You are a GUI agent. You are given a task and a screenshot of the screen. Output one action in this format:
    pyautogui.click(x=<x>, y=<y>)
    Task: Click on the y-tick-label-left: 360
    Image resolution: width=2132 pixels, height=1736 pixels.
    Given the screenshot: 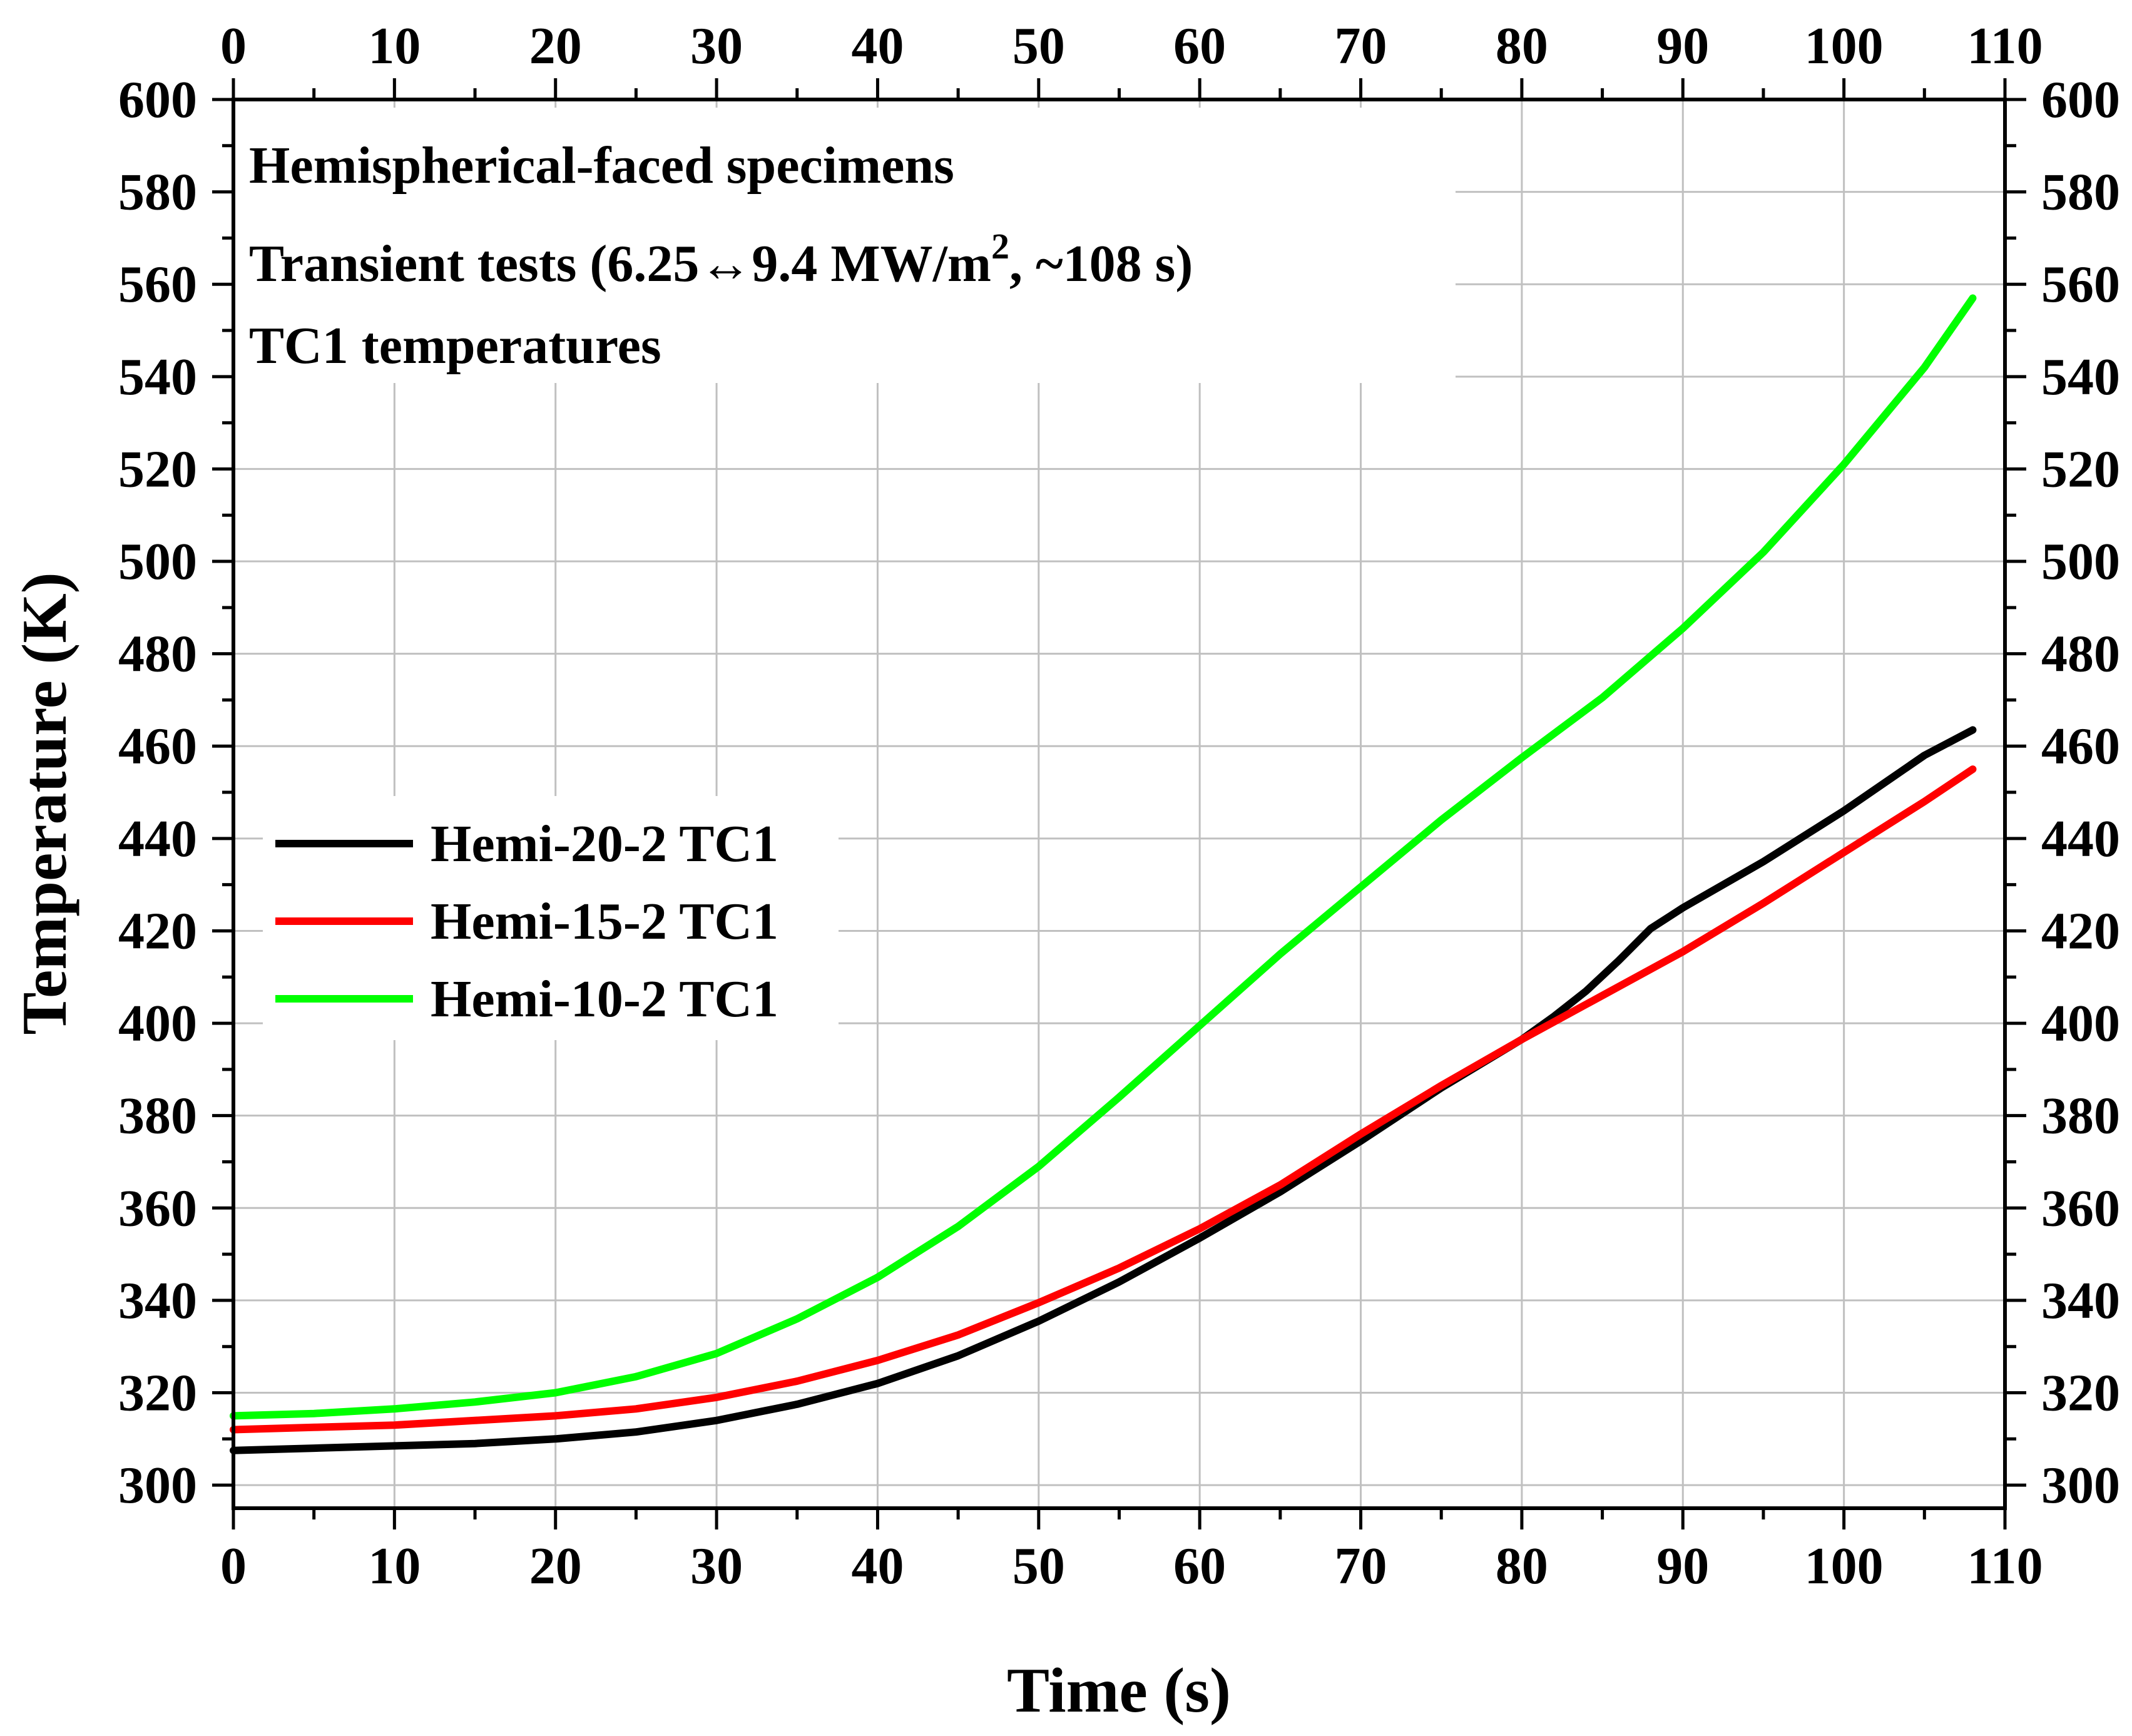 What is the action you would take?
    pyautogui.click(x=157, y=1208)
    